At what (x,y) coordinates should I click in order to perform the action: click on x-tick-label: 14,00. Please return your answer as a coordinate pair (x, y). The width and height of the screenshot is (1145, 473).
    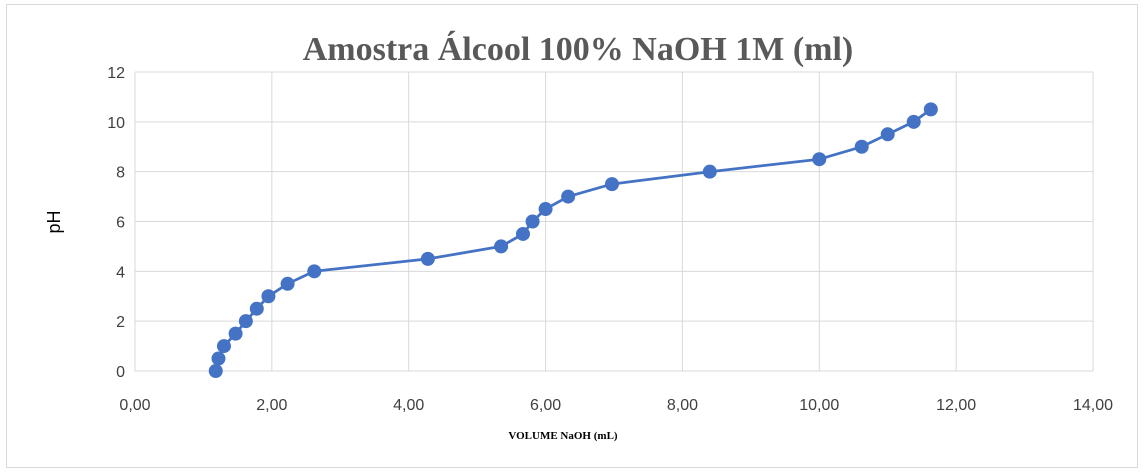
    Looking at the image, I should click on (1093, 405).